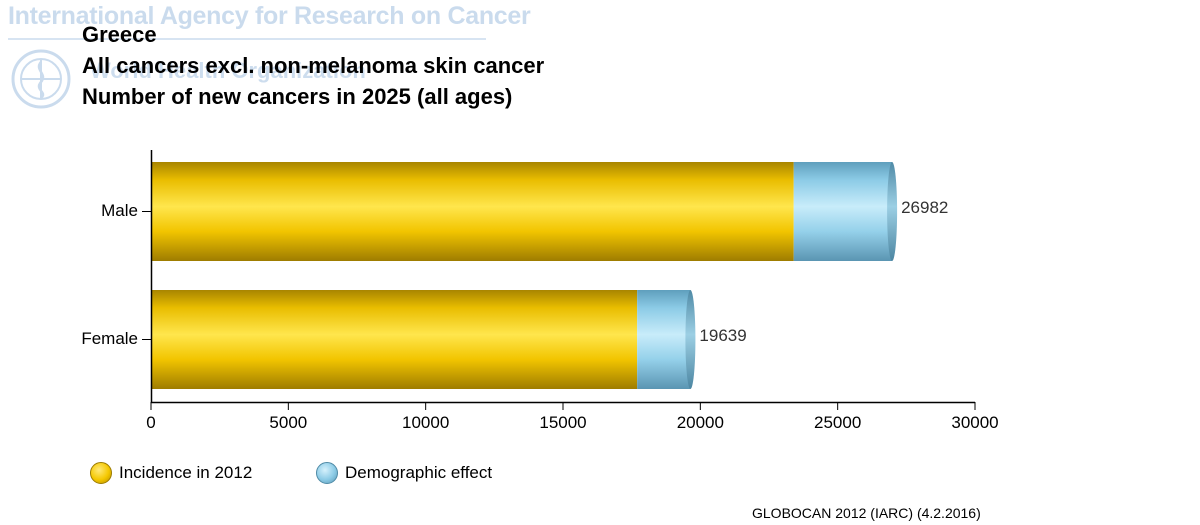 This screenshot has height=525, width=1200. I want to click on x-tick-label-30000: 30000, so click(974, 422).